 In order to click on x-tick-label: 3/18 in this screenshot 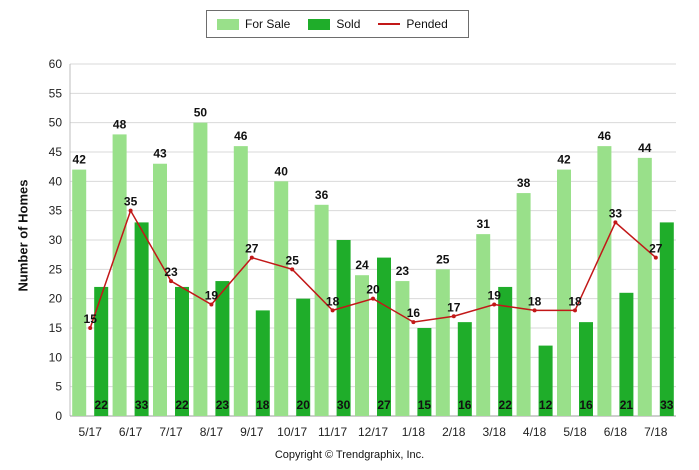, I will do `click(495, 432)`.